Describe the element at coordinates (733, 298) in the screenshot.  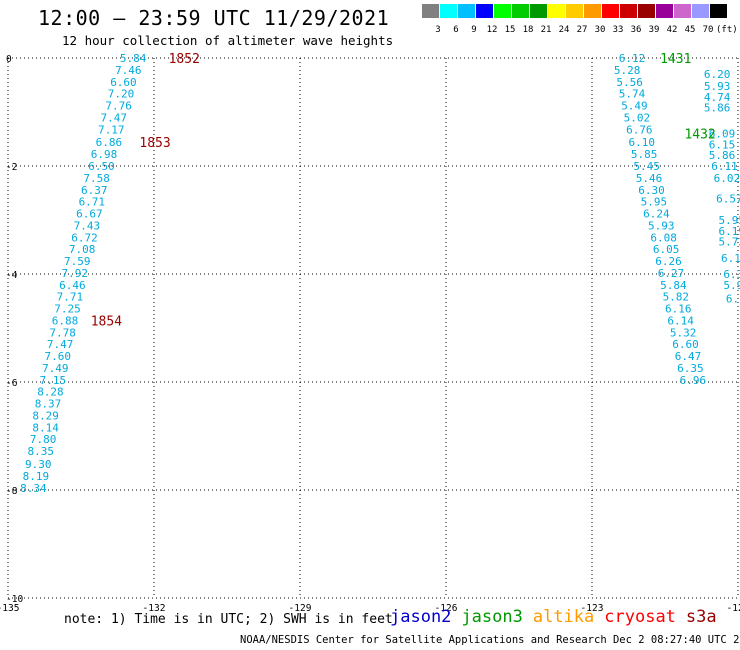
I see `wave-height-label: 6.23` at that location.